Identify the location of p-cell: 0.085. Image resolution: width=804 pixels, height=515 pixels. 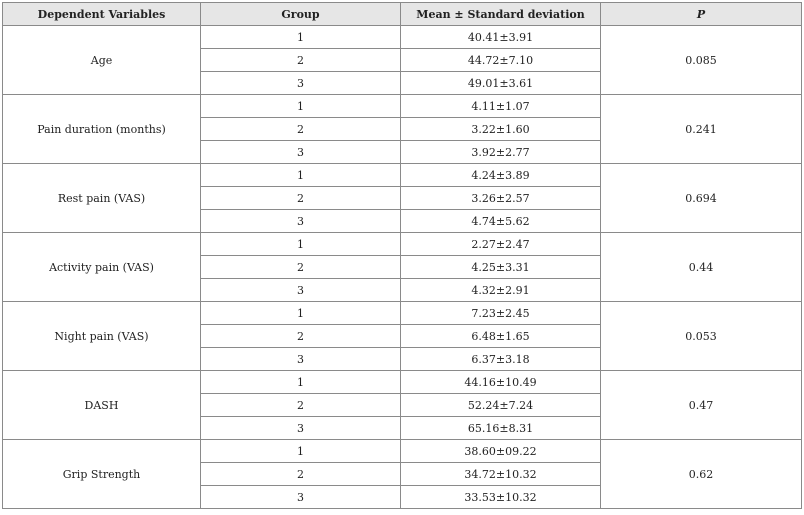
(701, 60).